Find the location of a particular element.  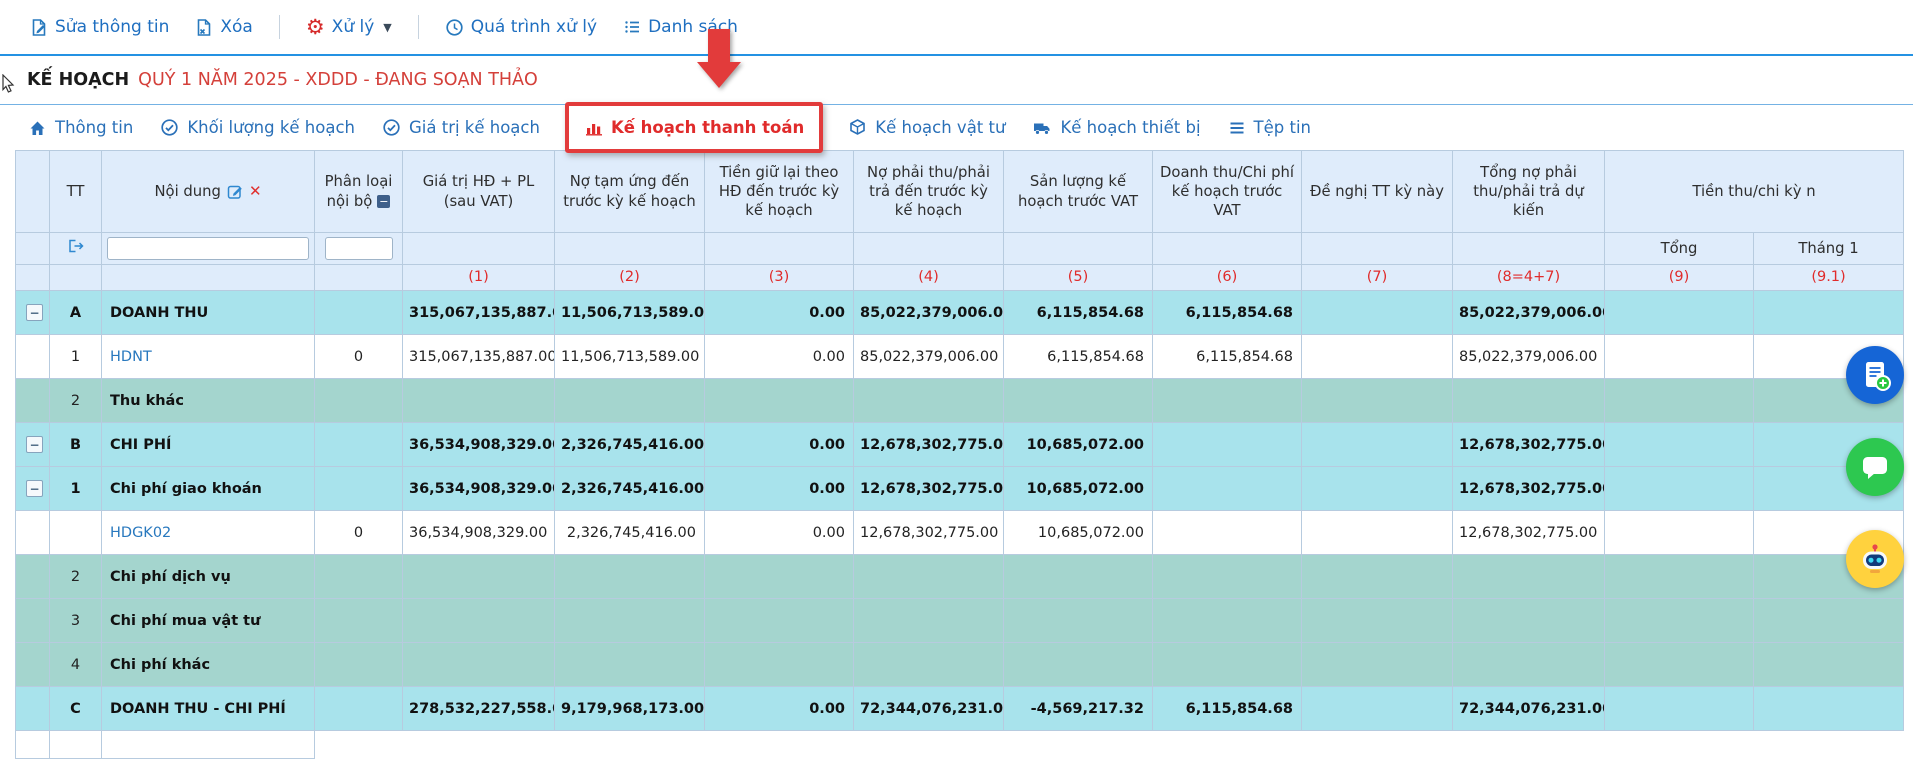

export-icon is located at coordinates (76, 246).